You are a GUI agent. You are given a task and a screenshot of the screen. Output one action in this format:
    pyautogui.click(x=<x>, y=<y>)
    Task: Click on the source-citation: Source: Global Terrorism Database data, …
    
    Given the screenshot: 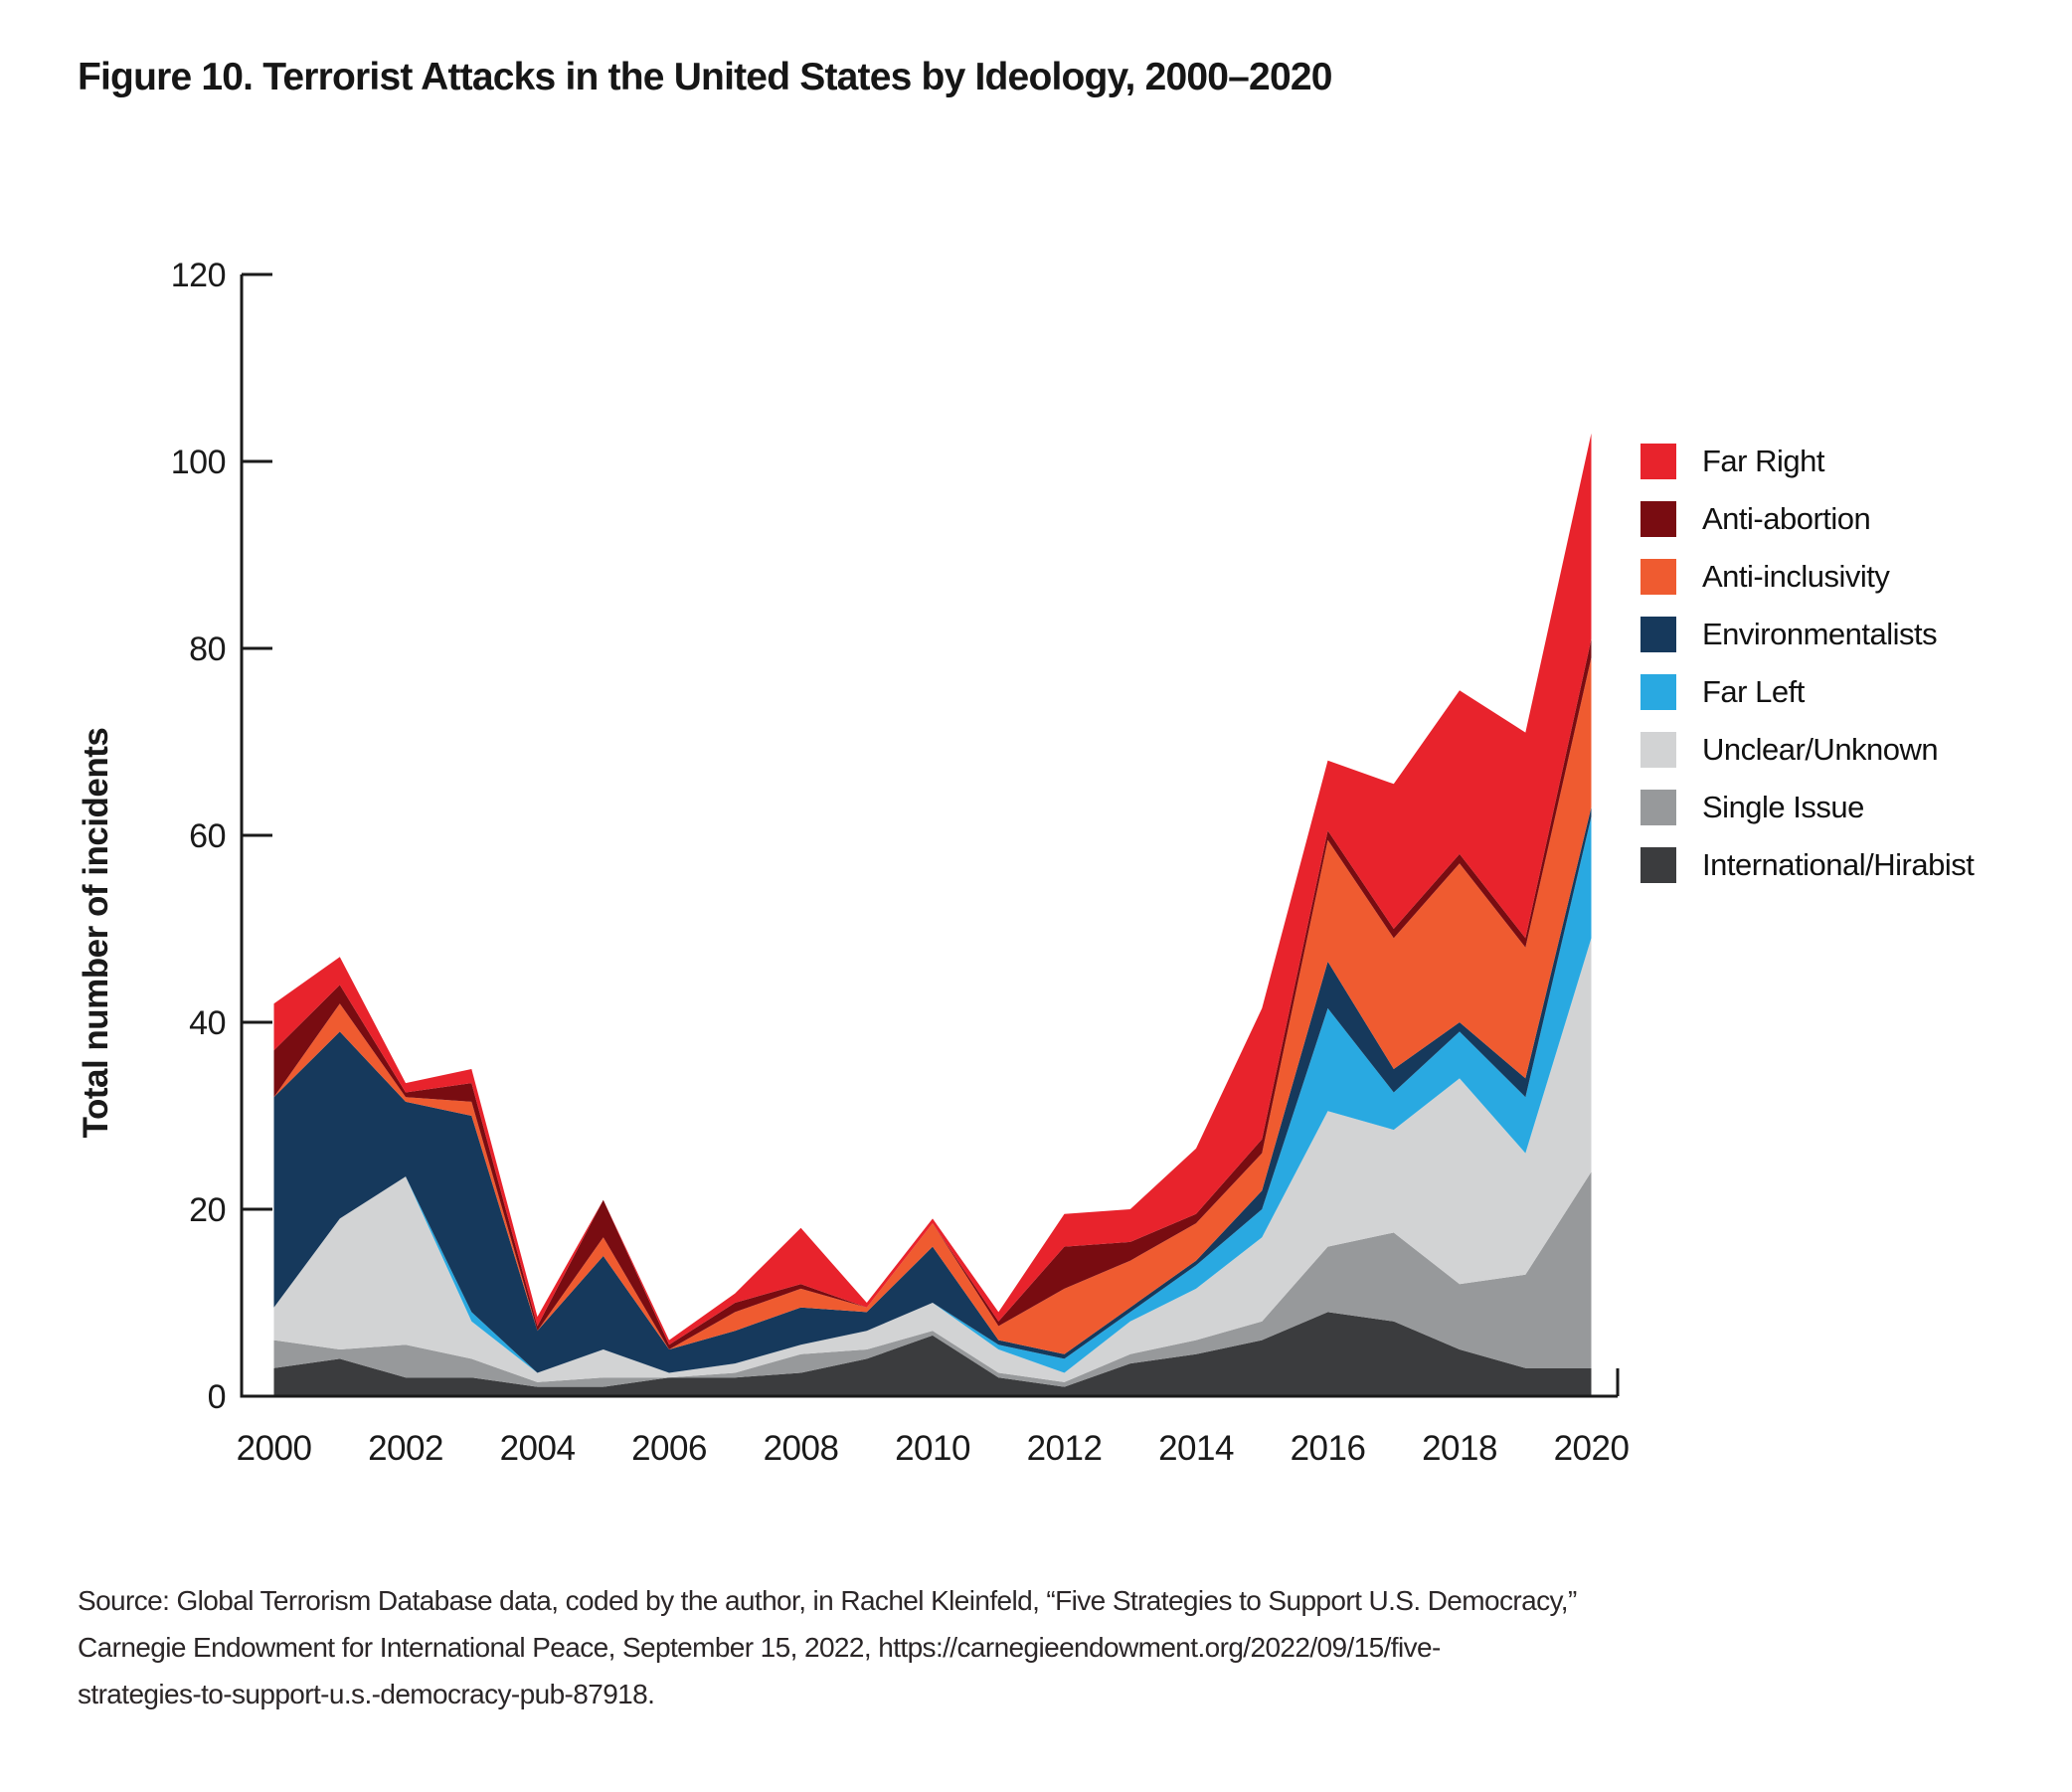 What is the action you would take?
    pyautogui.click(x=827, y=1647)
    